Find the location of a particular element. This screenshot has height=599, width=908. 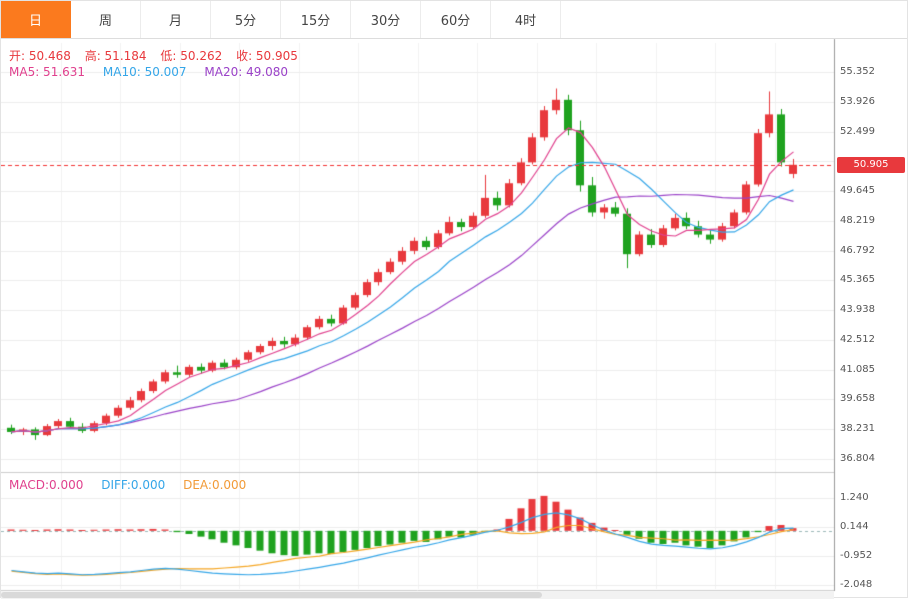

tab-15min: 15分 is located at coordinates (316, 19).